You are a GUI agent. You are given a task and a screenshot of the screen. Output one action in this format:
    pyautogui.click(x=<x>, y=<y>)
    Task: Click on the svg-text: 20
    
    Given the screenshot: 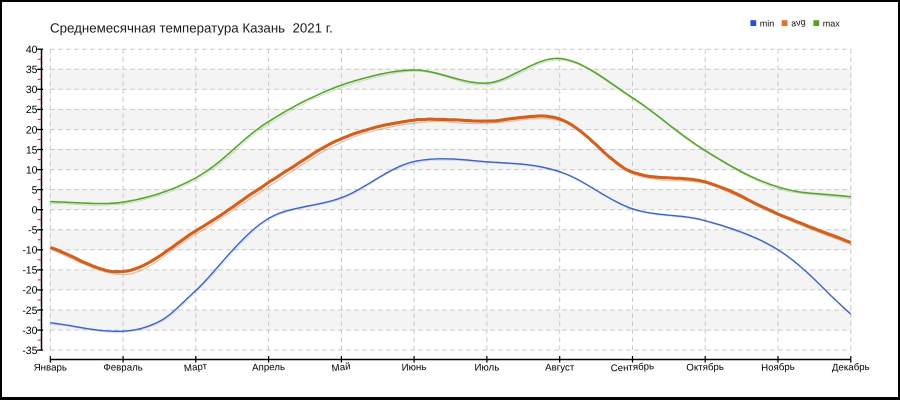 What is the action you would take?
    pyautogui.click(x=32, y=130)
    